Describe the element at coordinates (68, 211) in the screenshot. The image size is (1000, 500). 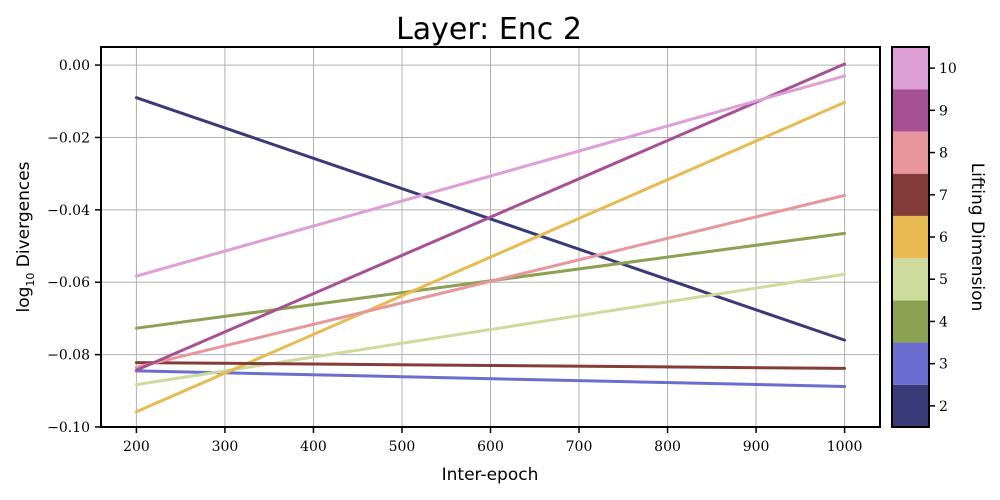
I see `y-tick-label: −0.04` at that location.